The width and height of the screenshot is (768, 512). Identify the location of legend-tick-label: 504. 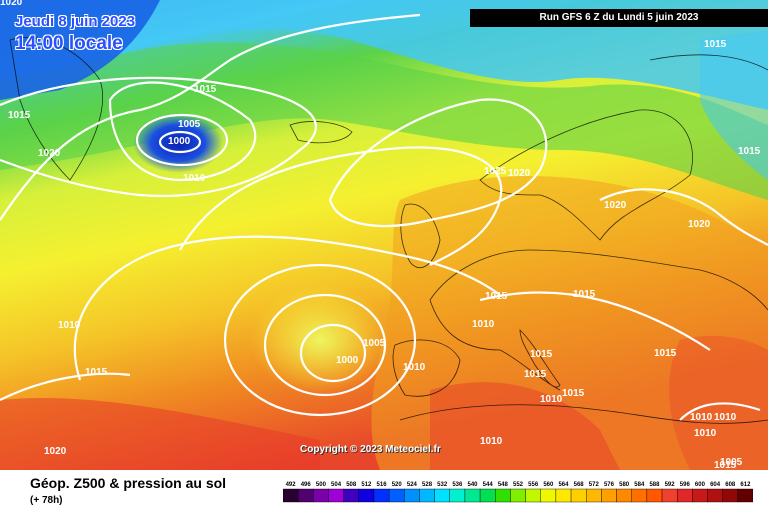
(336, 485).